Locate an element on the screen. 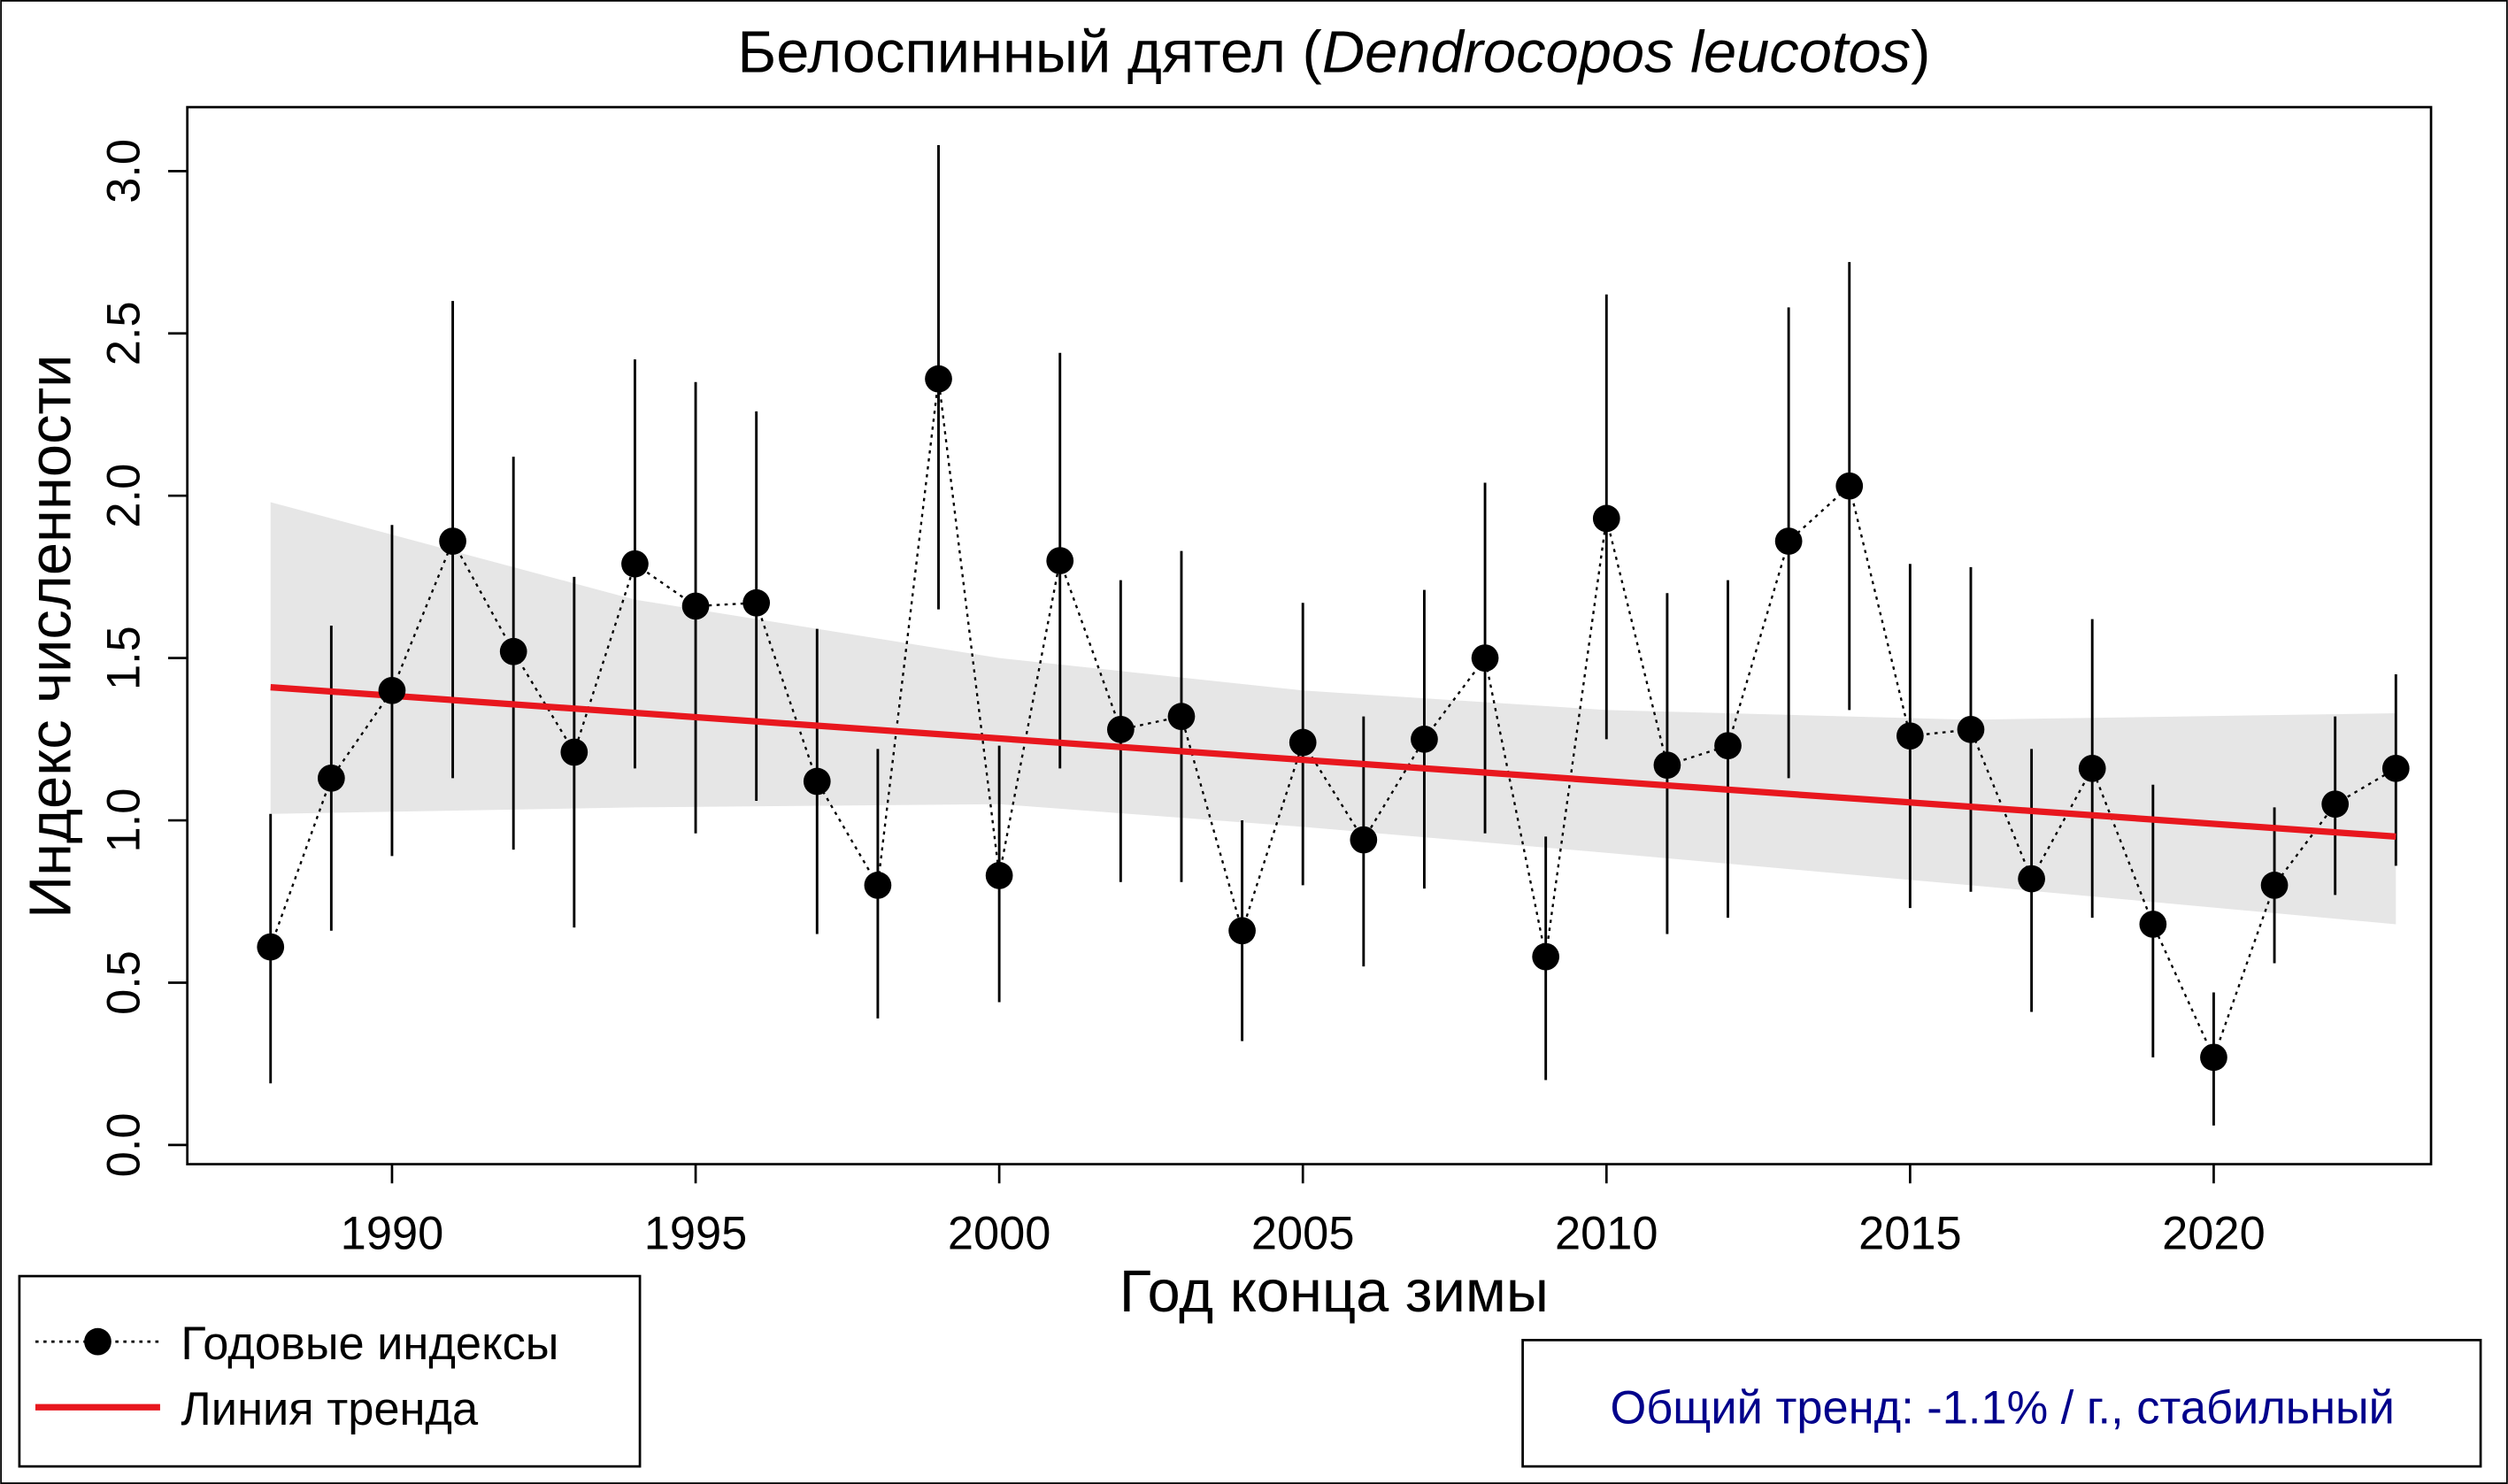 The width and height of the screenshot is (2508, 1484). data-point-2021 is located at coordinates (2274, 885).